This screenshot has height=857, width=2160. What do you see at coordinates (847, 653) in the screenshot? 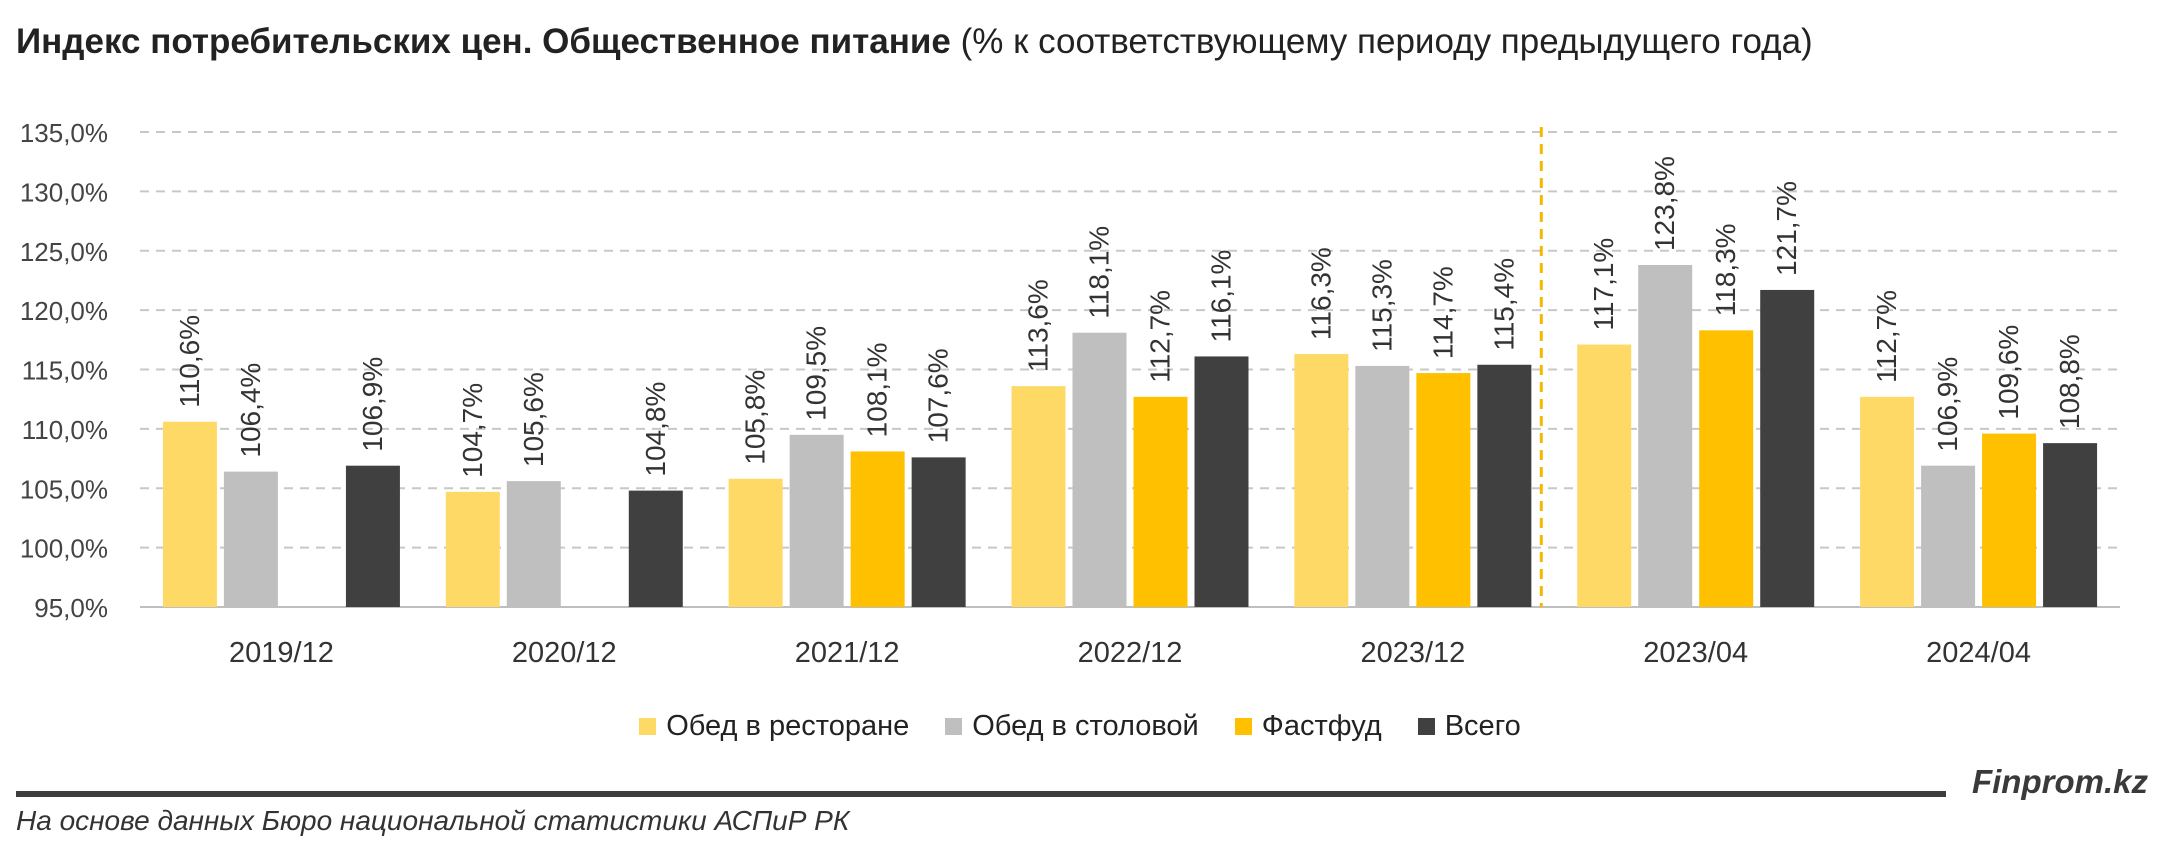
I see `x-tick-label: 2021/12` at bounding box center [847, 653].